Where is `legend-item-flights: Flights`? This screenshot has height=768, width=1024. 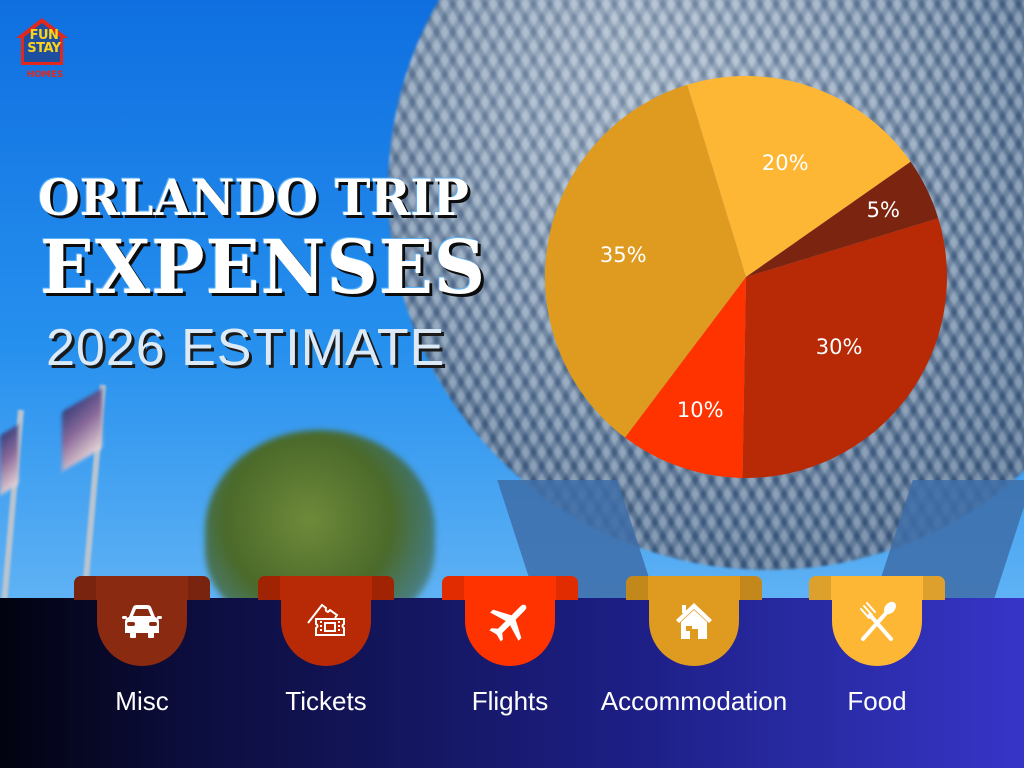 legend-item-flights: Flights is located at coordinates (510, 651).